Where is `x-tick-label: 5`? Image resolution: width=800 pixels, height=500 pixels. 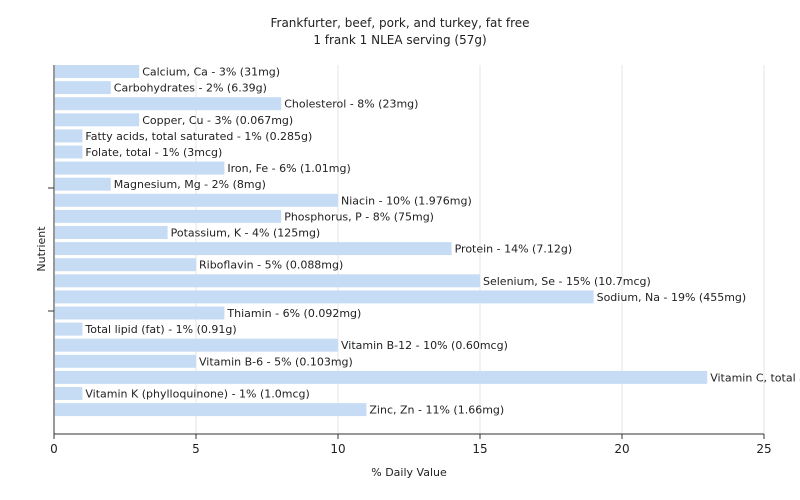
x-tick-label: 5 is located at coordinates (196, 449).